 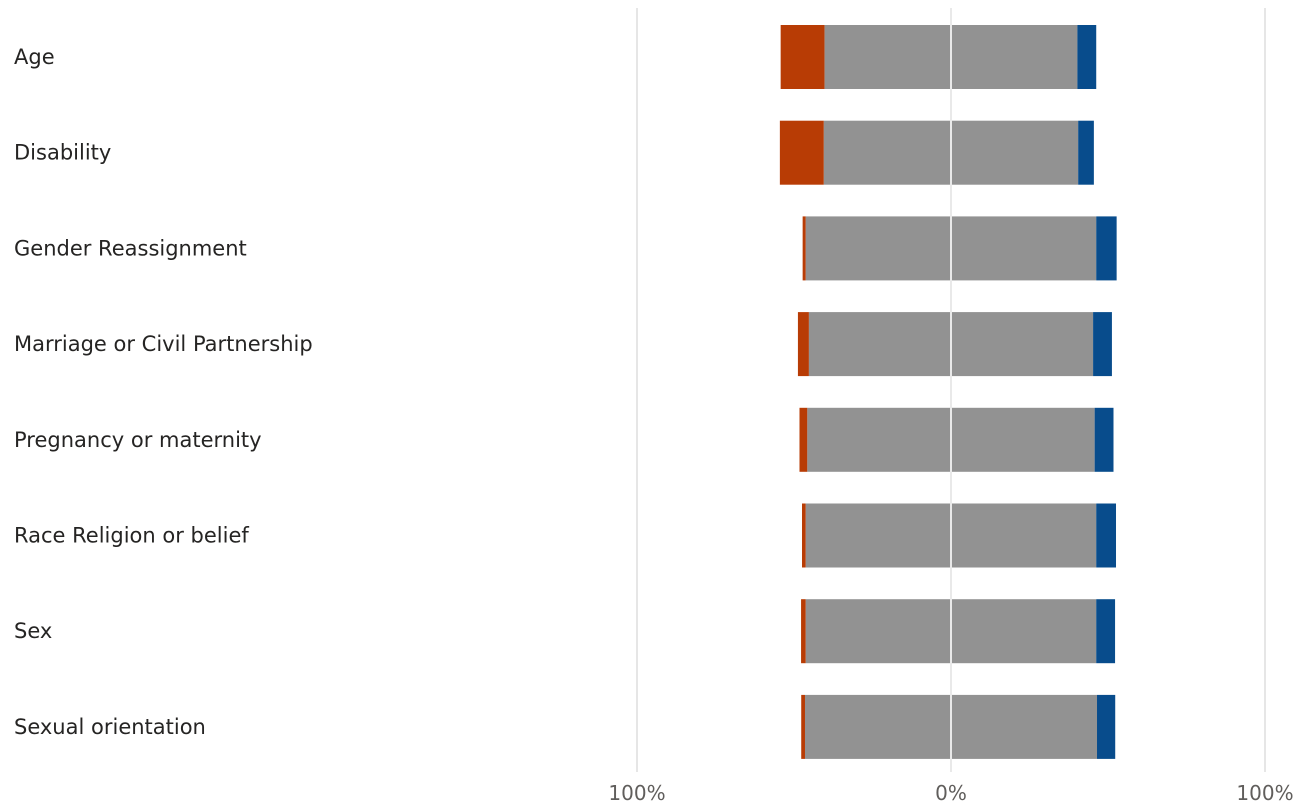 I want to click on category-label: Gender Reassignment, so click(x=130, y=248).